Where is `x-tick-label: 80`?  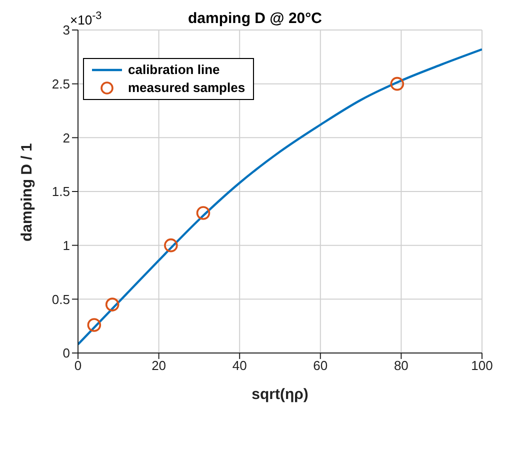
x-tick-label: 80 is located at coordinates (401, 366).